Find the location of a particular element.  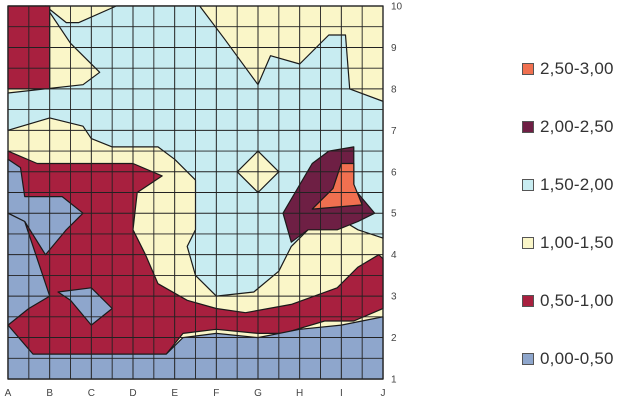

x-tick-label: F is located at coordinates (216, 393).